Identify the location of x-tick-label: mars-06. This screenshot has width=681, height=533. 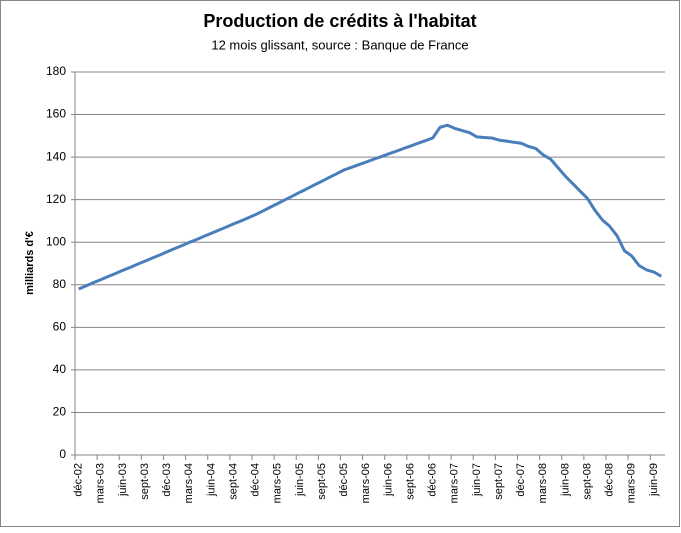
(366, 483).